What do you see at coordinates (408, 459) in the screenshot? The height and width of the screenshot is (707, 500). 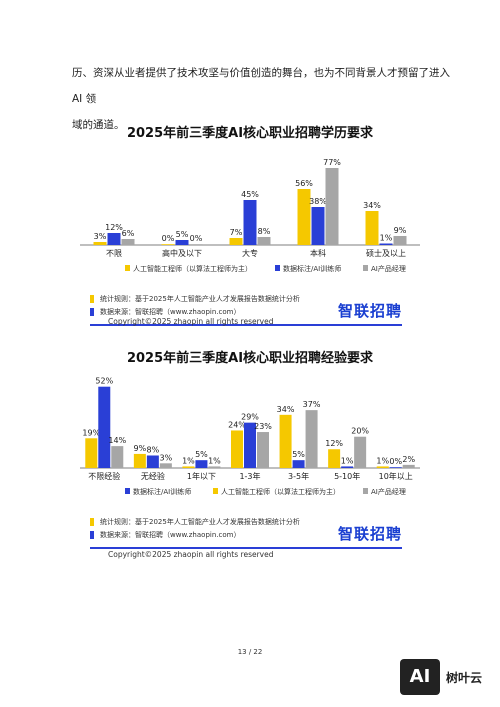 I see `data-label: 2%` at bounding box center [408, 459].